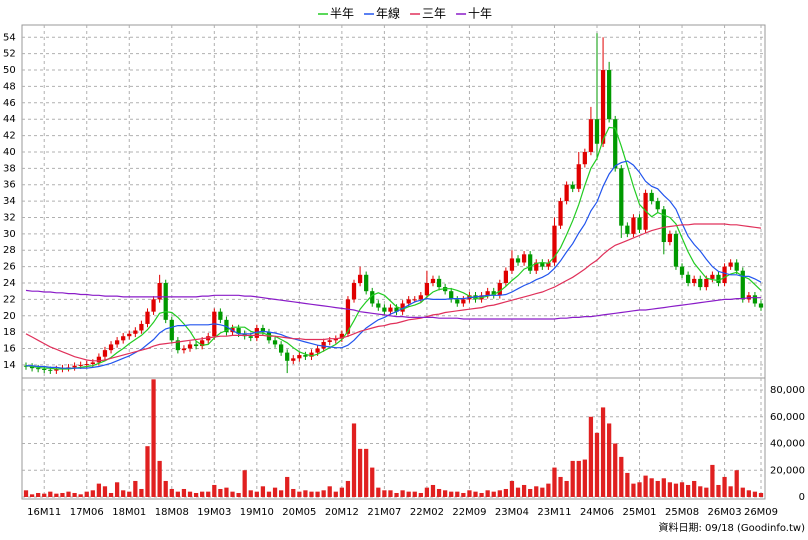  Describe the element at coordinates (639, 512) in the screenshot. I see `x-tick-label: 25M01` at that location.